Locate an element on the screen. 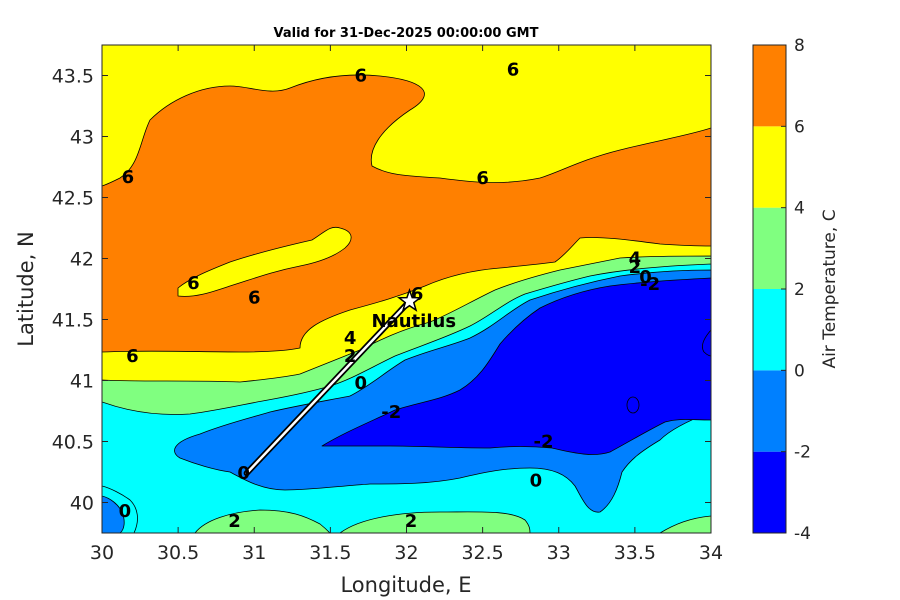 The width and height of the screenshot is (900, 600). x-tick-label: 31.5 is located at coordinates (330, 553).